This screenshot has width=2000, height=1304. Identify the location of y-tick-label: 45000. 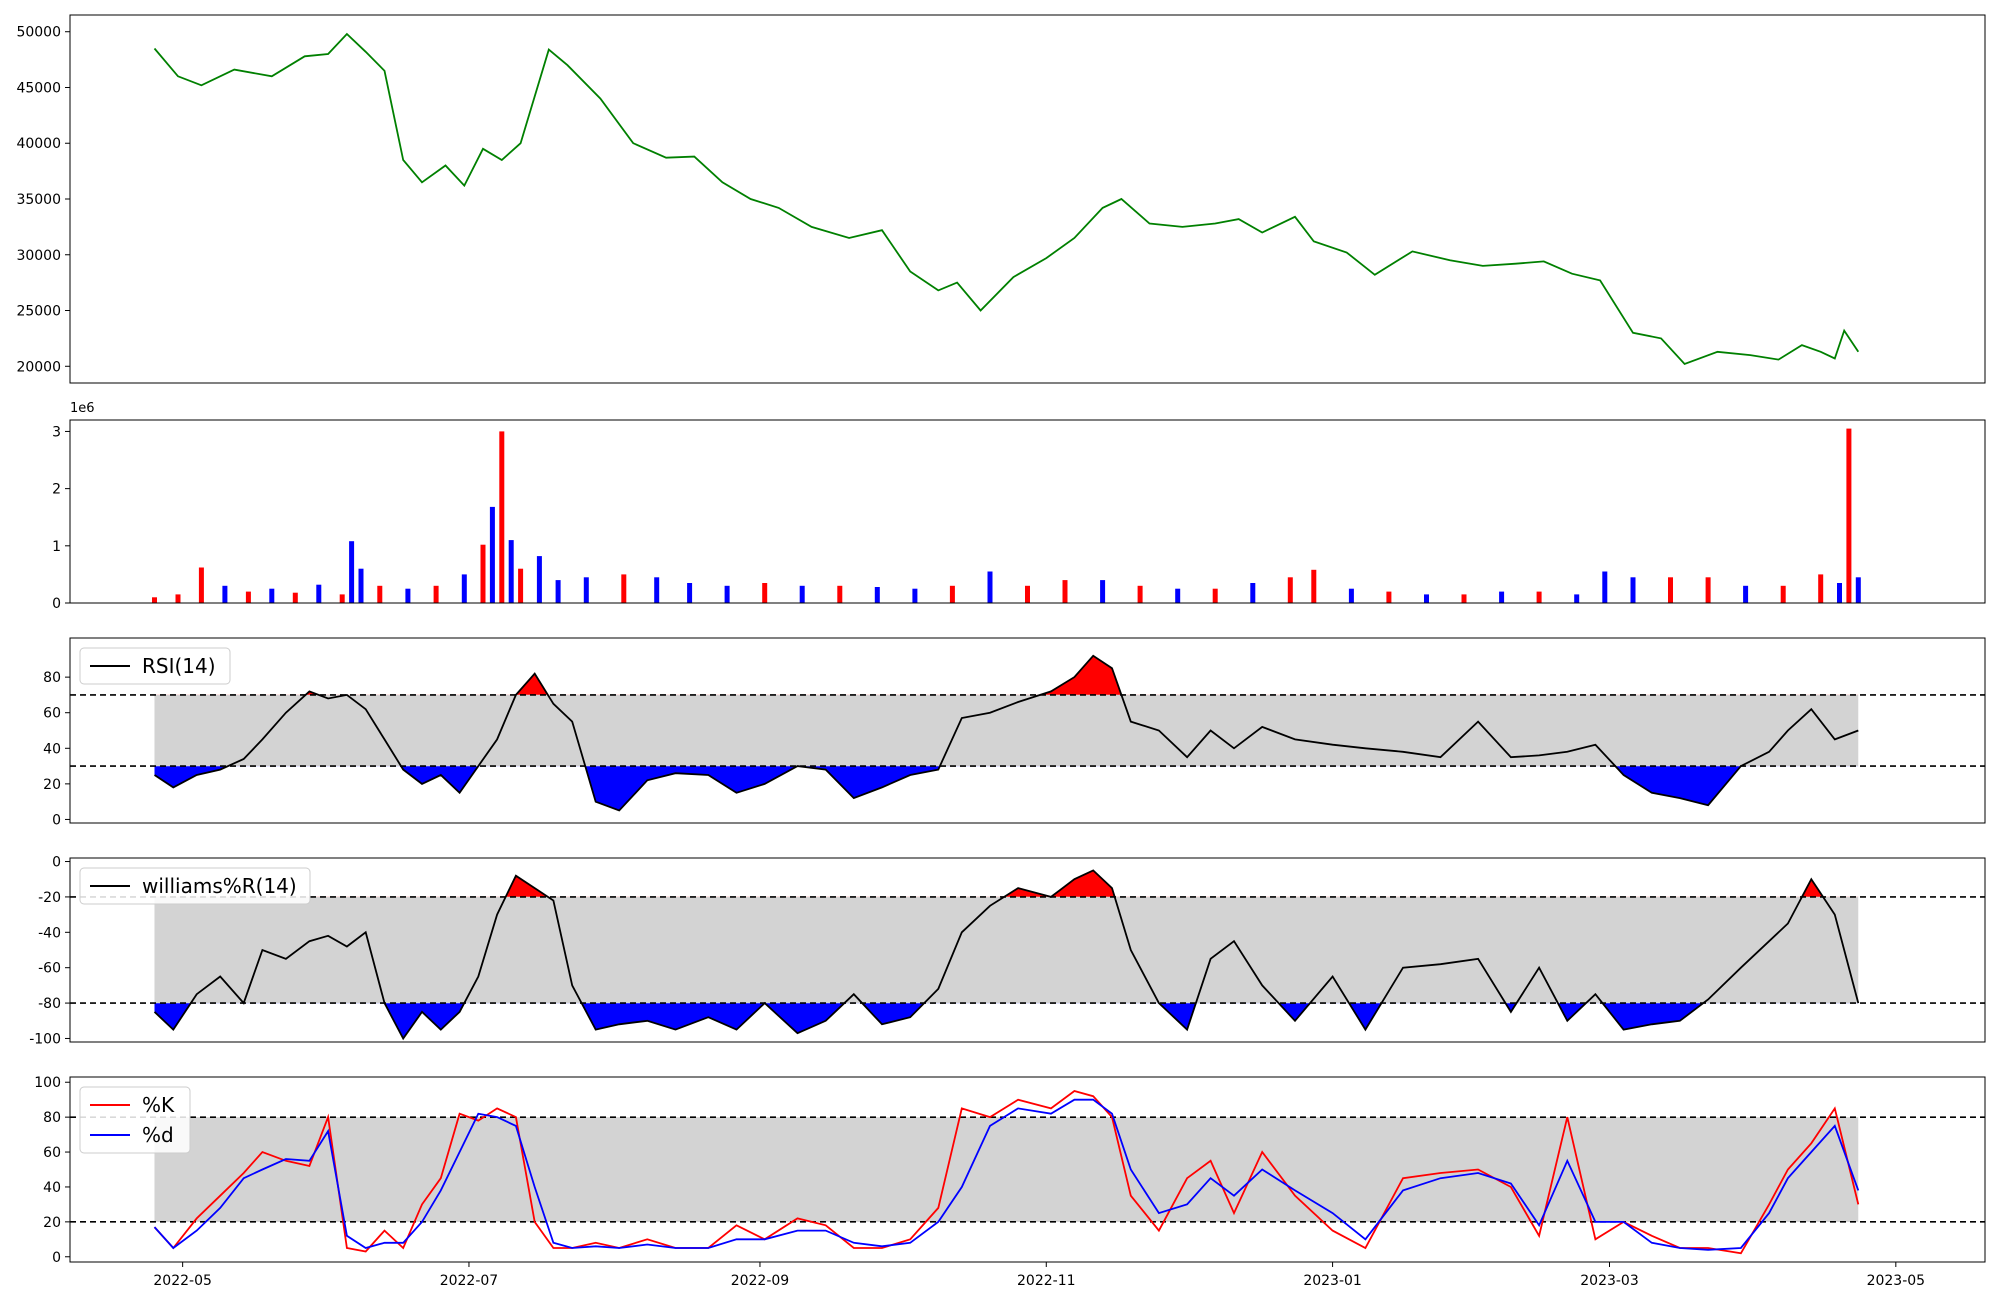
(38, 88).